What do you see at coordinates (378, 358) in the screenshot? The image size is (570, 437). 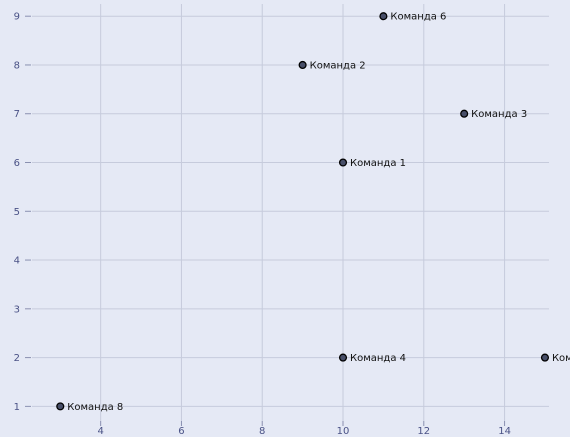 I see `point-label: Команда 4` at bounding box center [378, 358].